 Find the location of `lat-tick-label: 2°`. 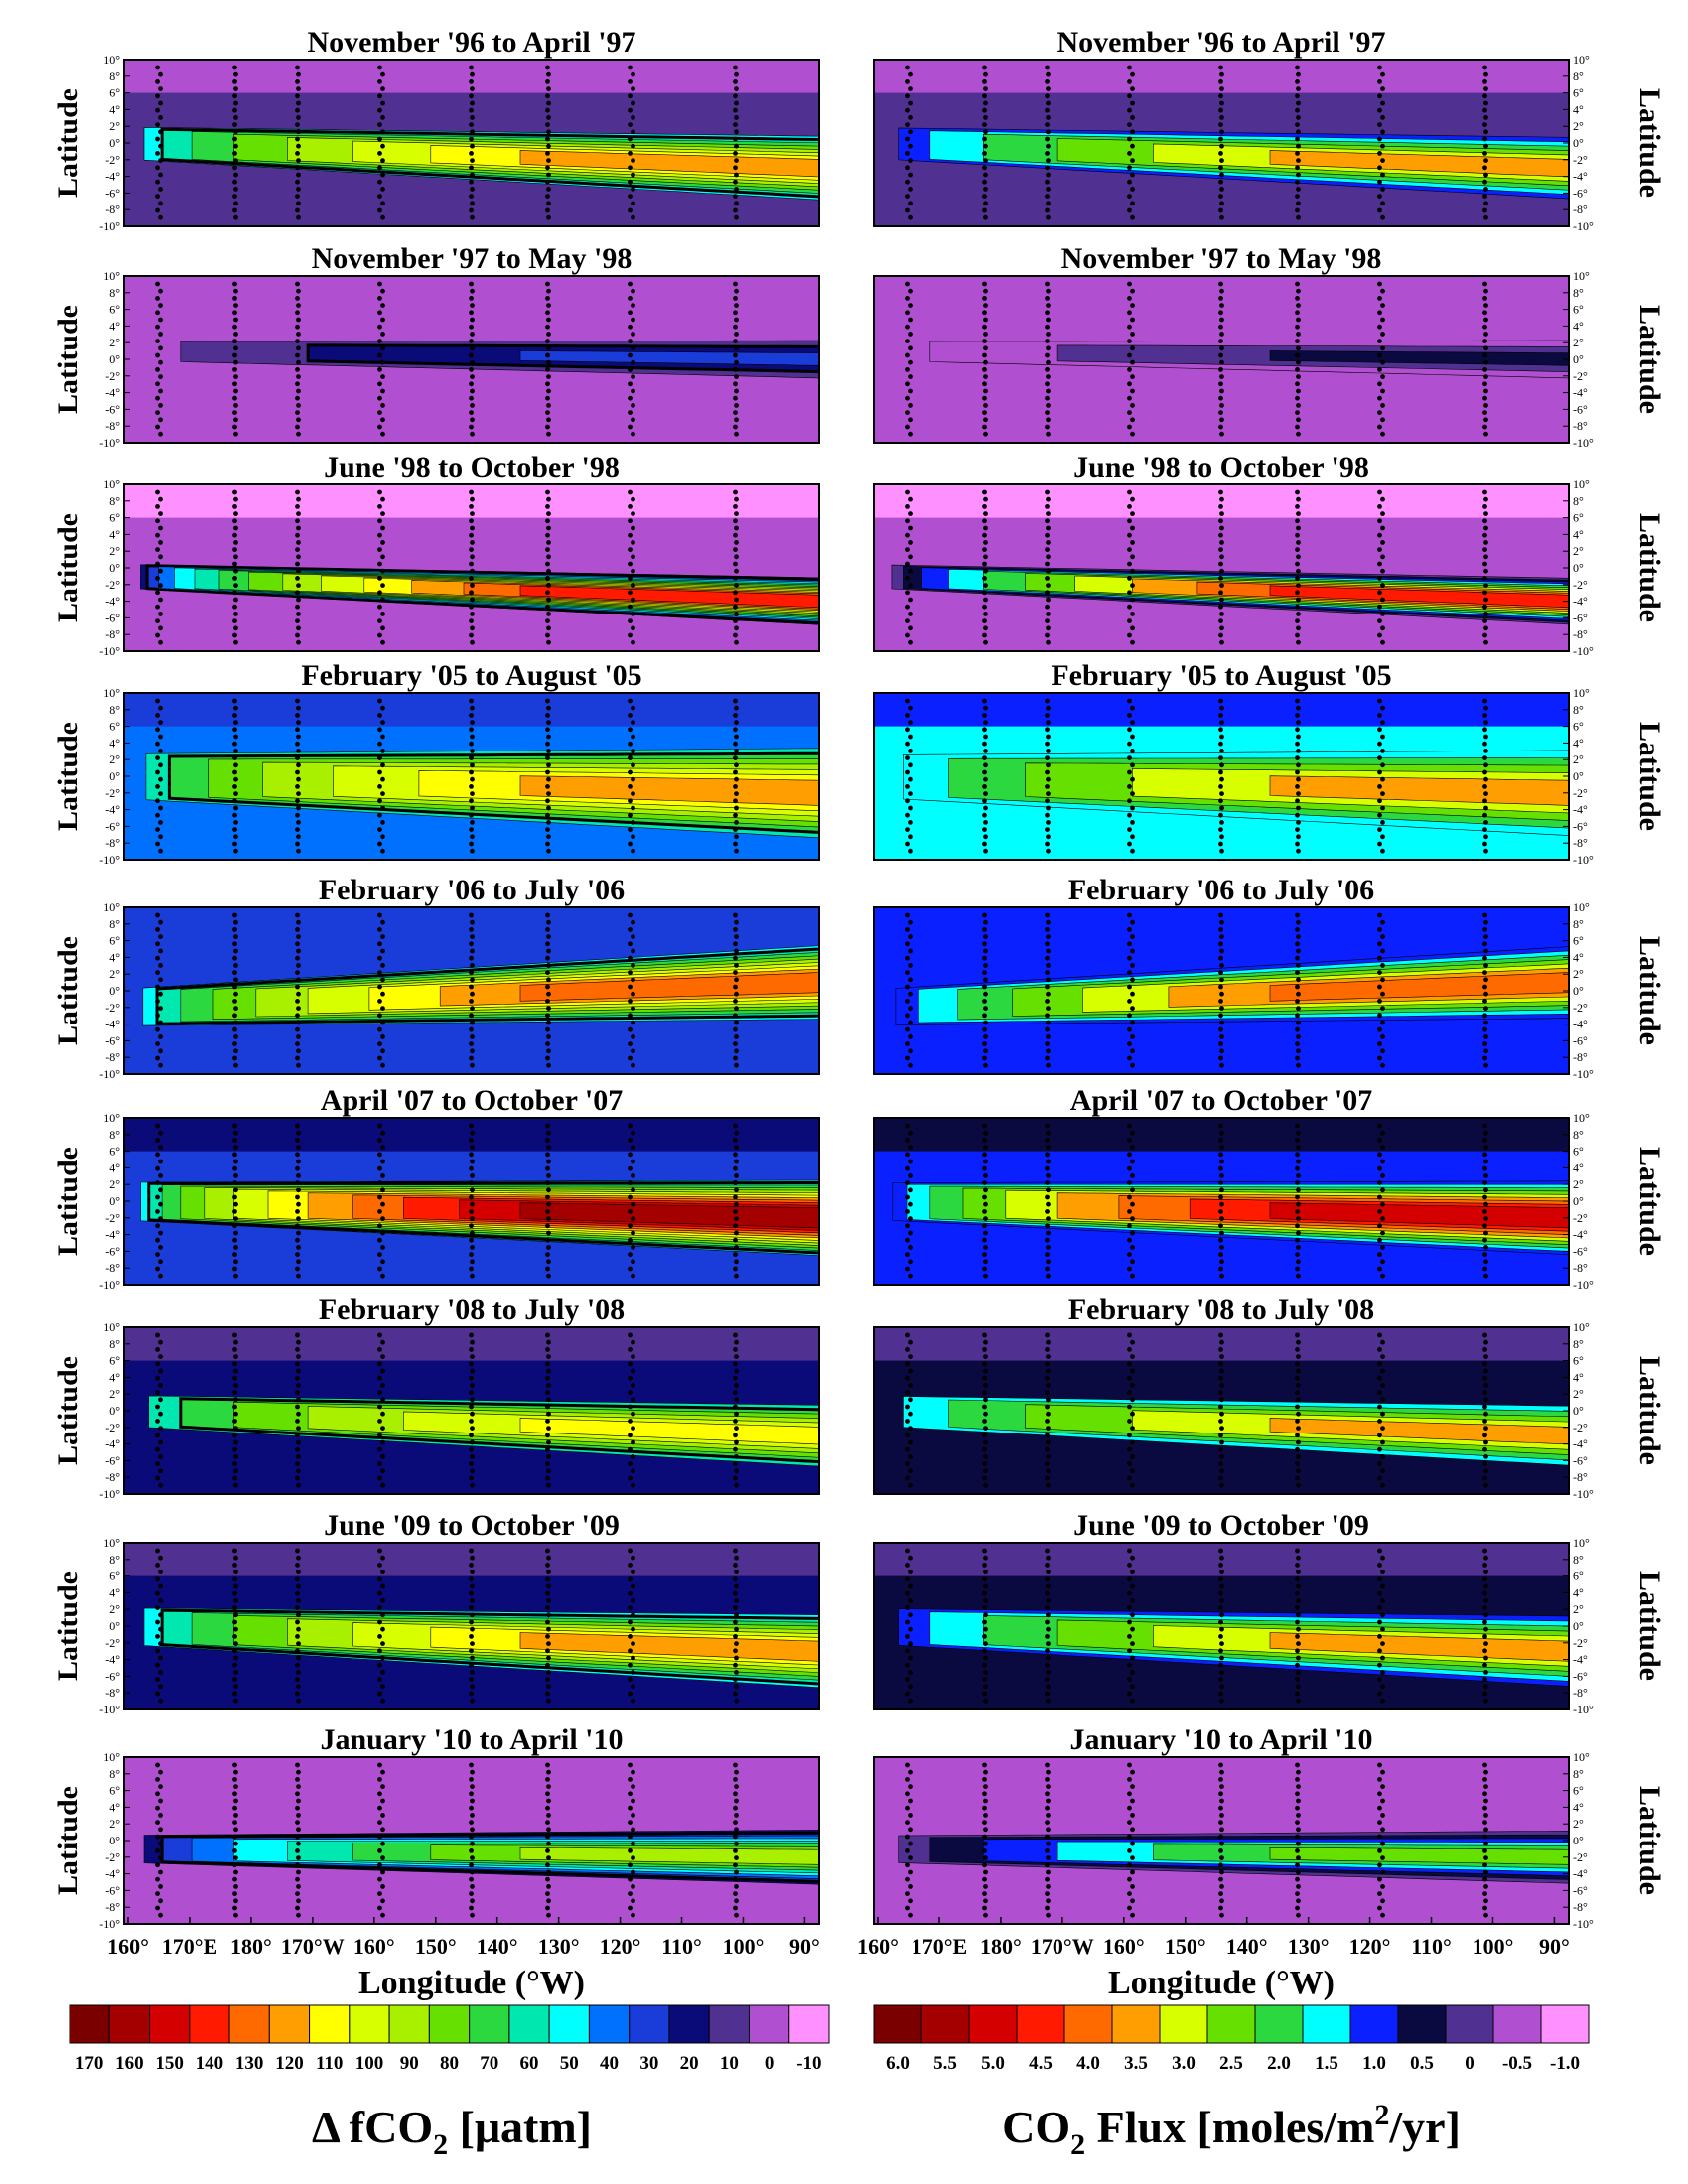

lat-tick-label: 2° is located at coordinates (1578, 1394).